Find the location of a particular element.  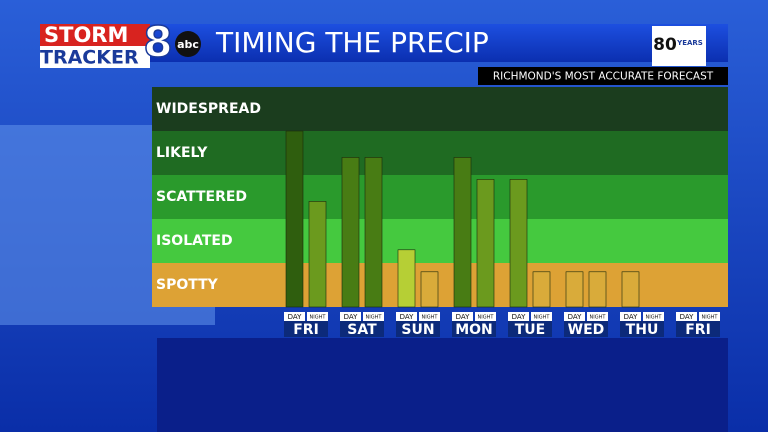

header-bar is located at coordinates (439, 43).